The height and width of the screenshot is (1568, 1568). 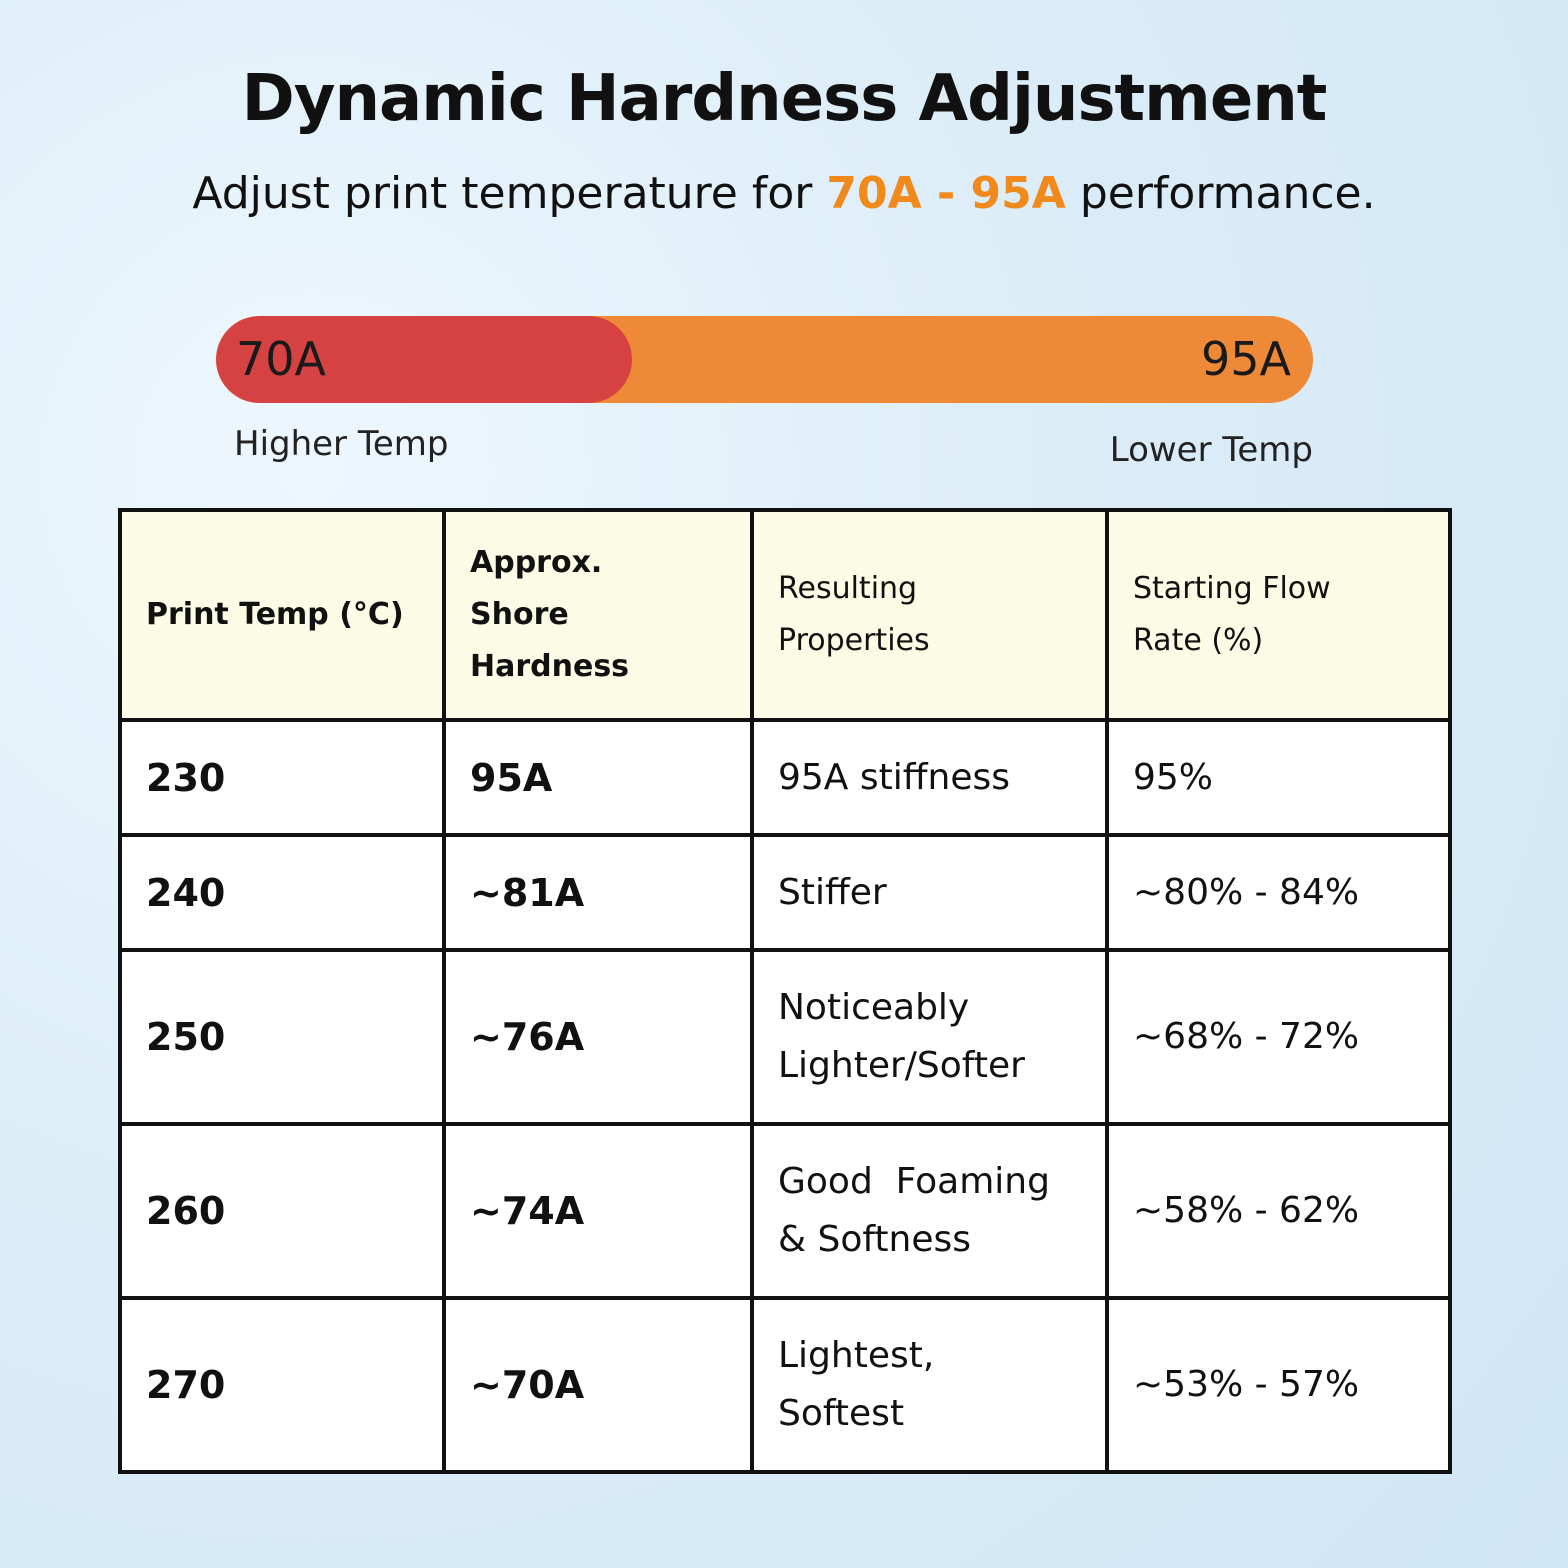 I want to click on cell-line: Approx., so click(x=536, y=562).